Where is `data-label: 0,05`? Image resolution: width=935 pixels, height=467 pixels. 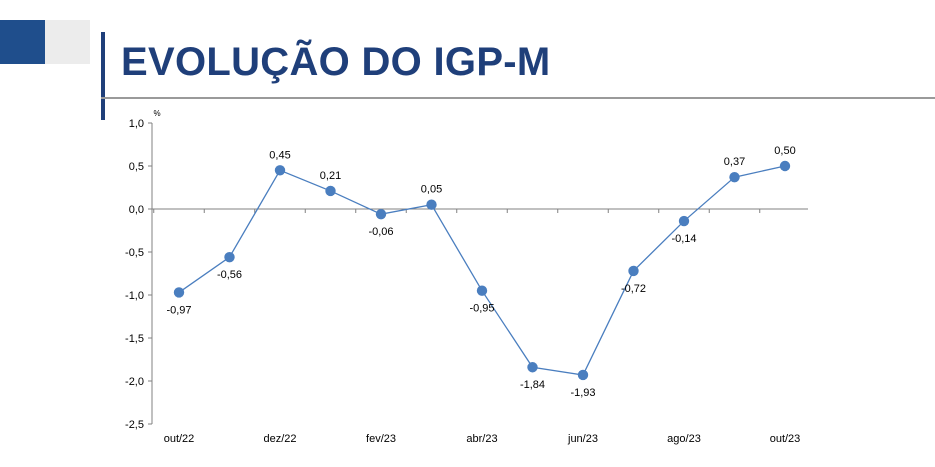
data-label: 0,05 is located at coordinates (431, 190).